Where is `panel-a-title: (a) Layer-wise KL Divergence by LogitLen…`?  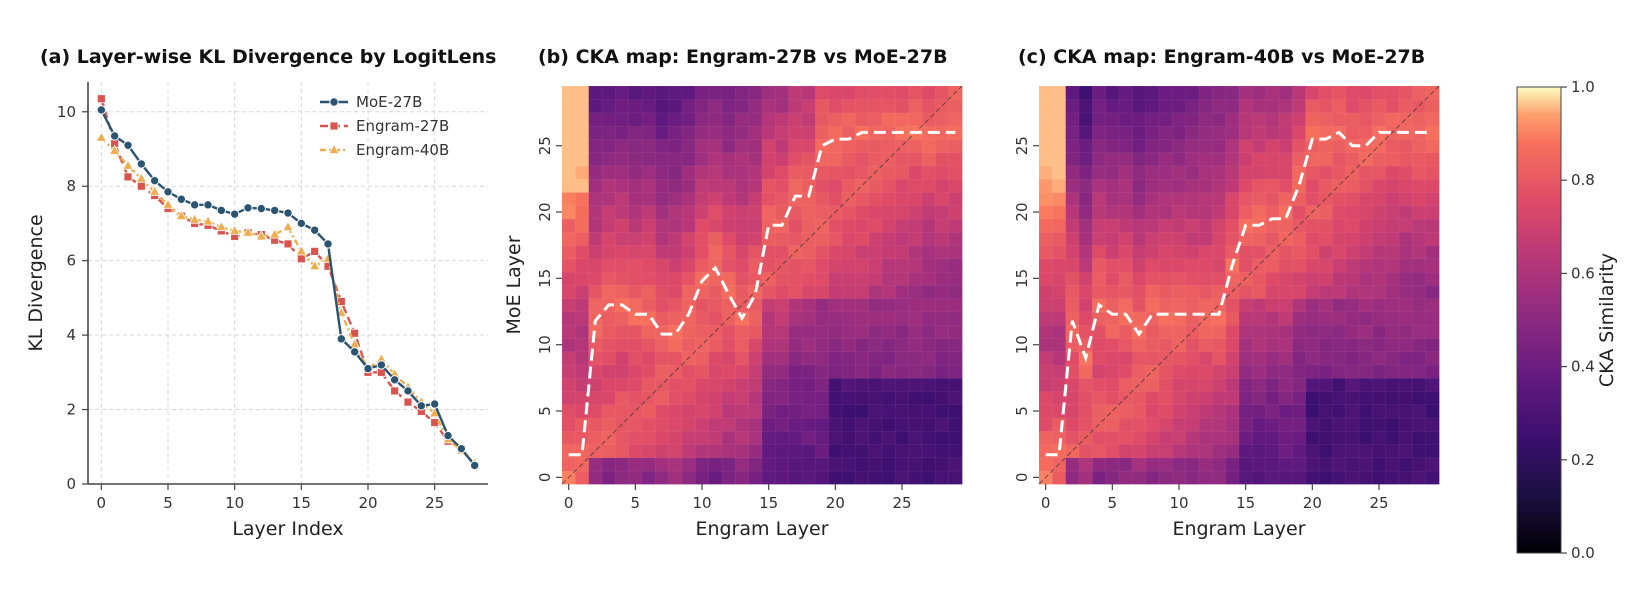
panel-a-title: (a) Layer-wise KL Divergence by LogitLen… is located at coordinates (268, 57).